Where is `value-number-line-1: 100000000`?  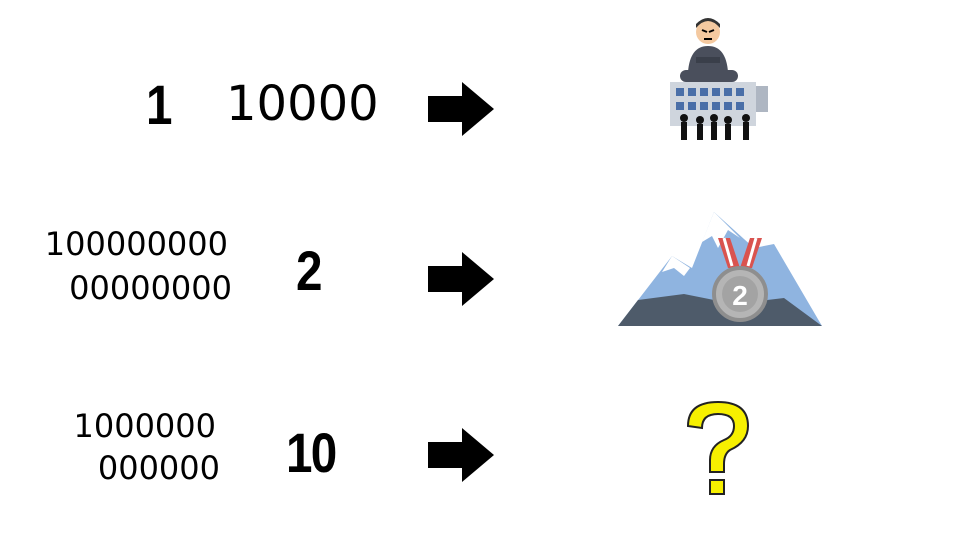
value-number-line-1: 100000000 is located at coordinates (136, 244).